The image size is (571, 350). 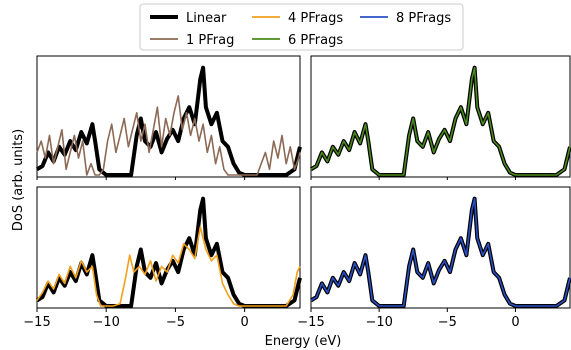 What do you see at coordinates (423, 18) in the screenshot?
I see `legend-label-8pfrags: 8 PFrags` at bounding box center [423, 18].